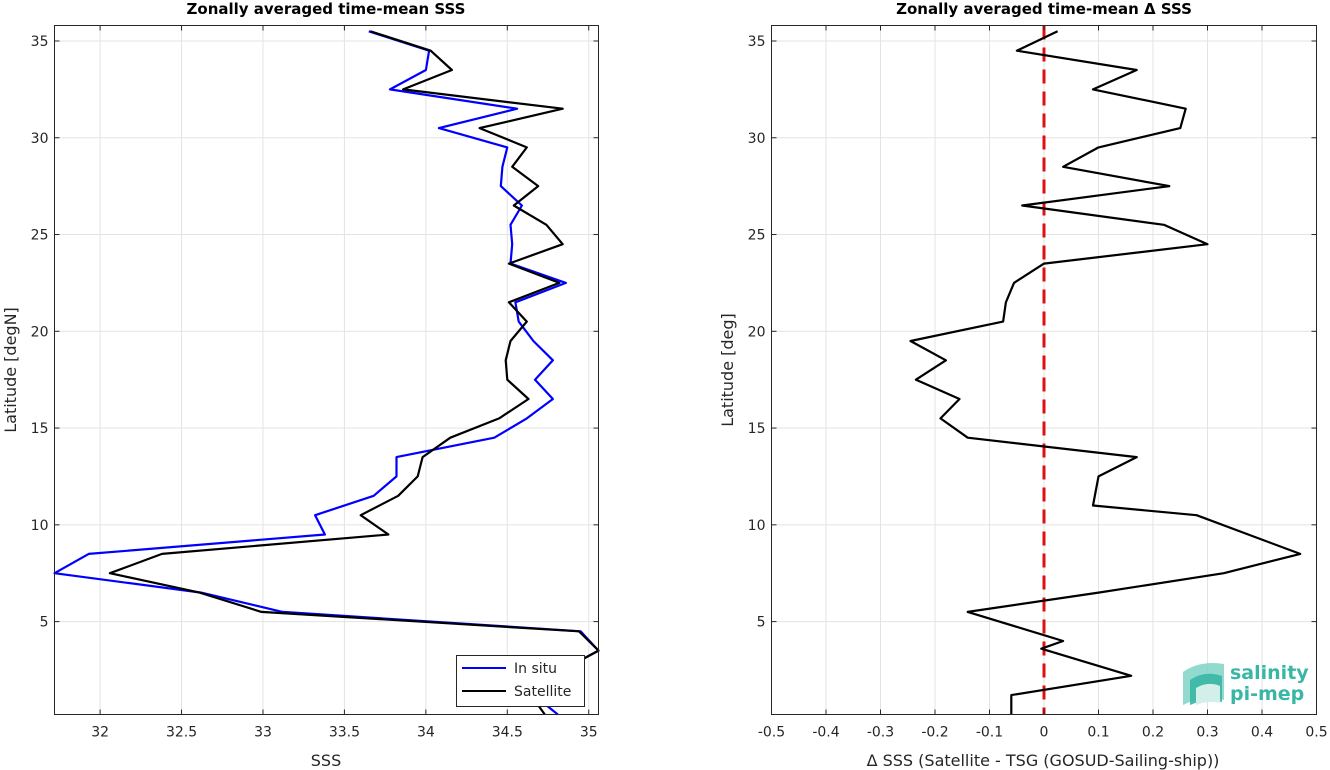  What do you see at coordinates (40, 139) in the screenshot?
I see `left-y-tick-label: 30` at bounding box center [40, 139].